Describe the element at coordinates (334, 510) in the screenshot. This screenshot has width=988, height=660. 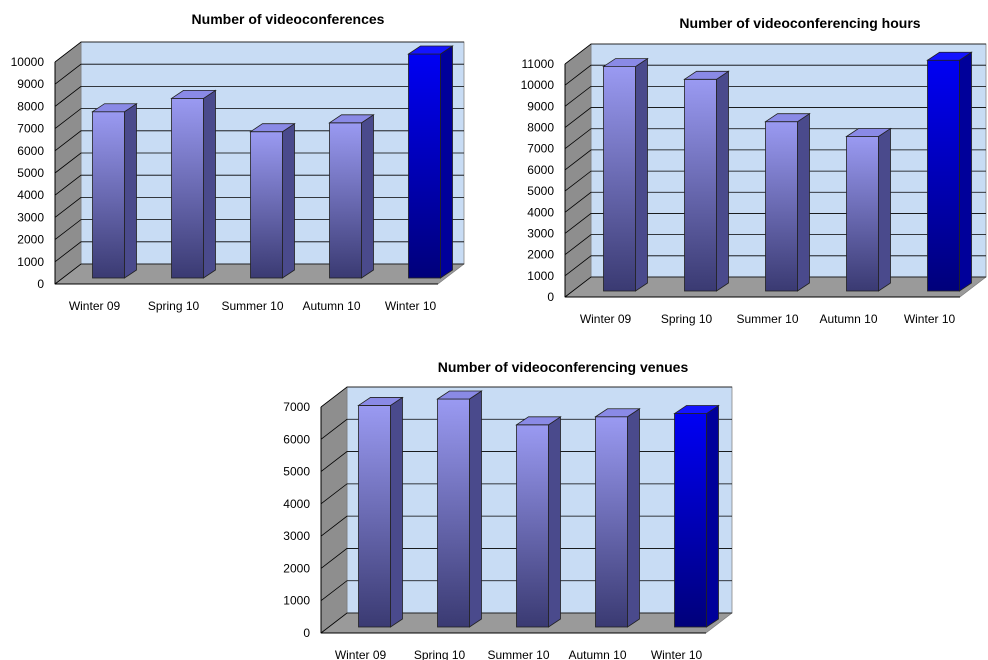
I see `side-wall` at that location.